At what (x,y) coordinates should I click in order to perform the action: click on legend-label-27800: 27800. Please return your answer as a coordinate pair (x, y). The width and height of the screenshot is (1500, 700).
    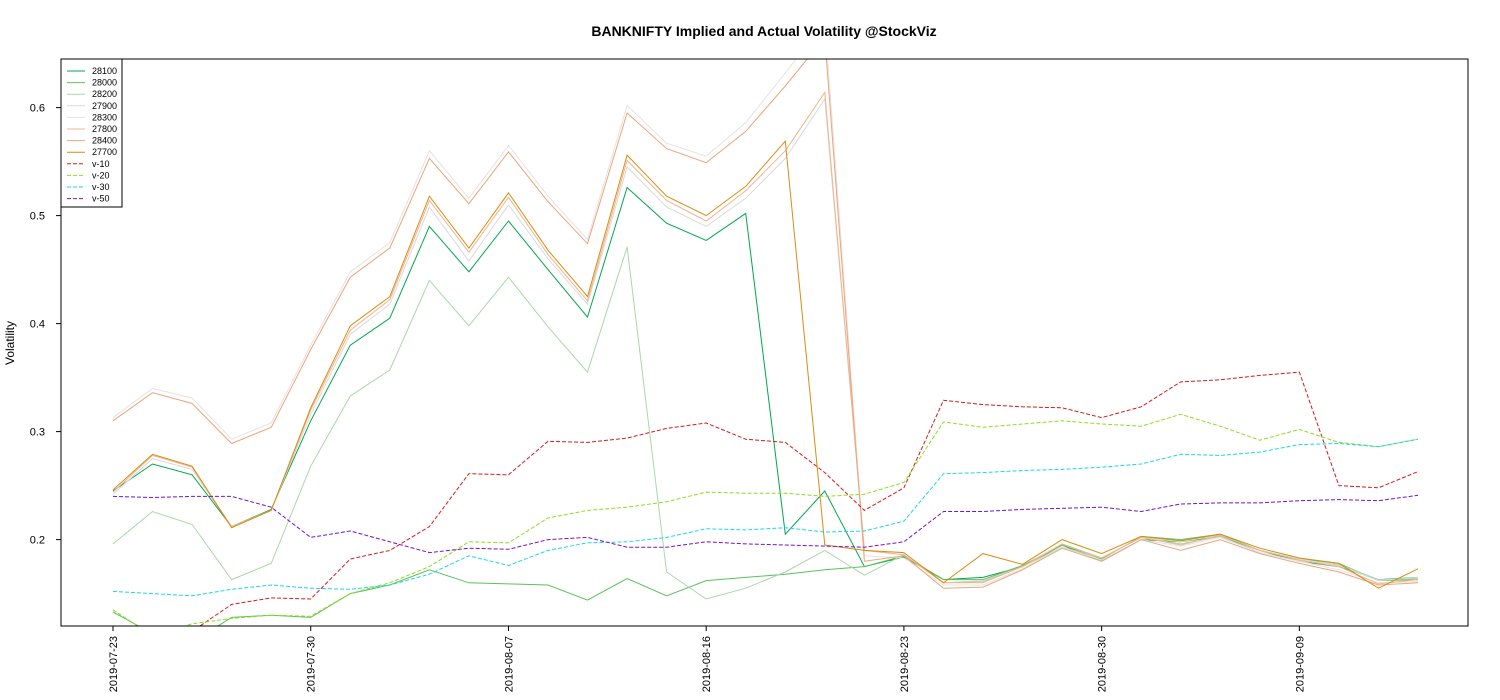
    Looking at the image, I should click on (104, 129).